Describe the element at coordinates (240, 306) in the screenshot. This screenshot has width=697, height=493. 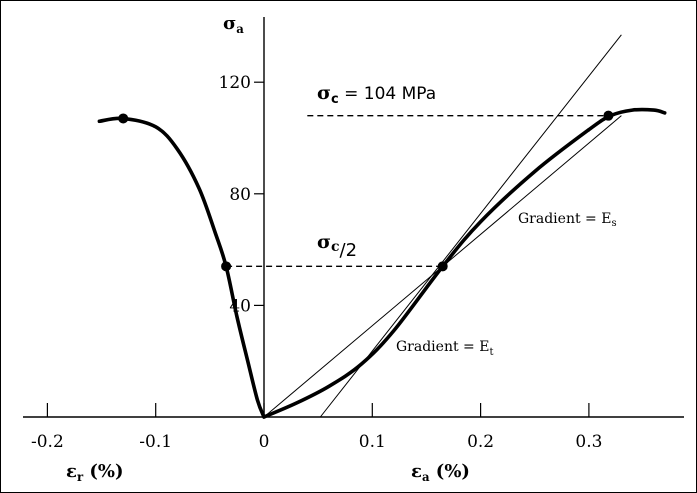
I see `y-tick-label: 40` at that location.